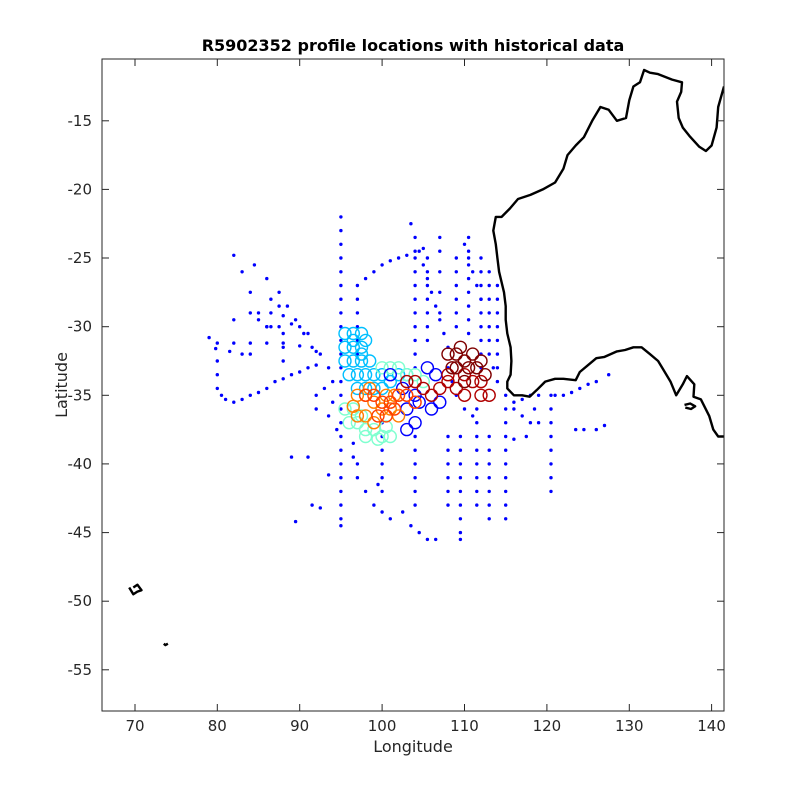 The width and height of the screenshot is (800, 800). What do you see at coordinates (711, 726) in the screenshot?
I see `x-tick-label: 140` at bounding box center [711, 726].